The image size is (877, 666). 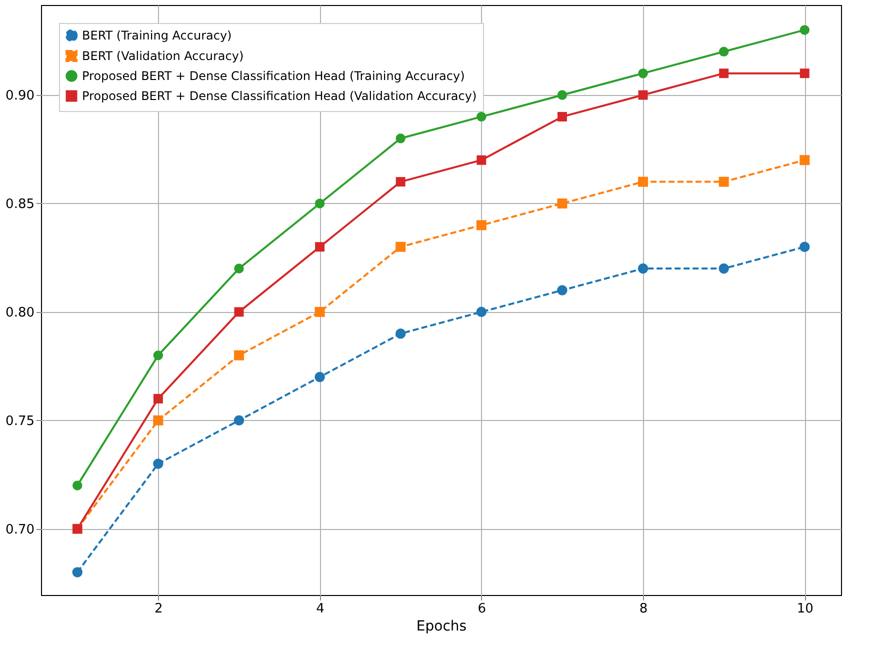 What do you see at coordinates (20, 312) in the screenshot?
I see `y-tick-label: 0.80` at bounding box center [20, 312].